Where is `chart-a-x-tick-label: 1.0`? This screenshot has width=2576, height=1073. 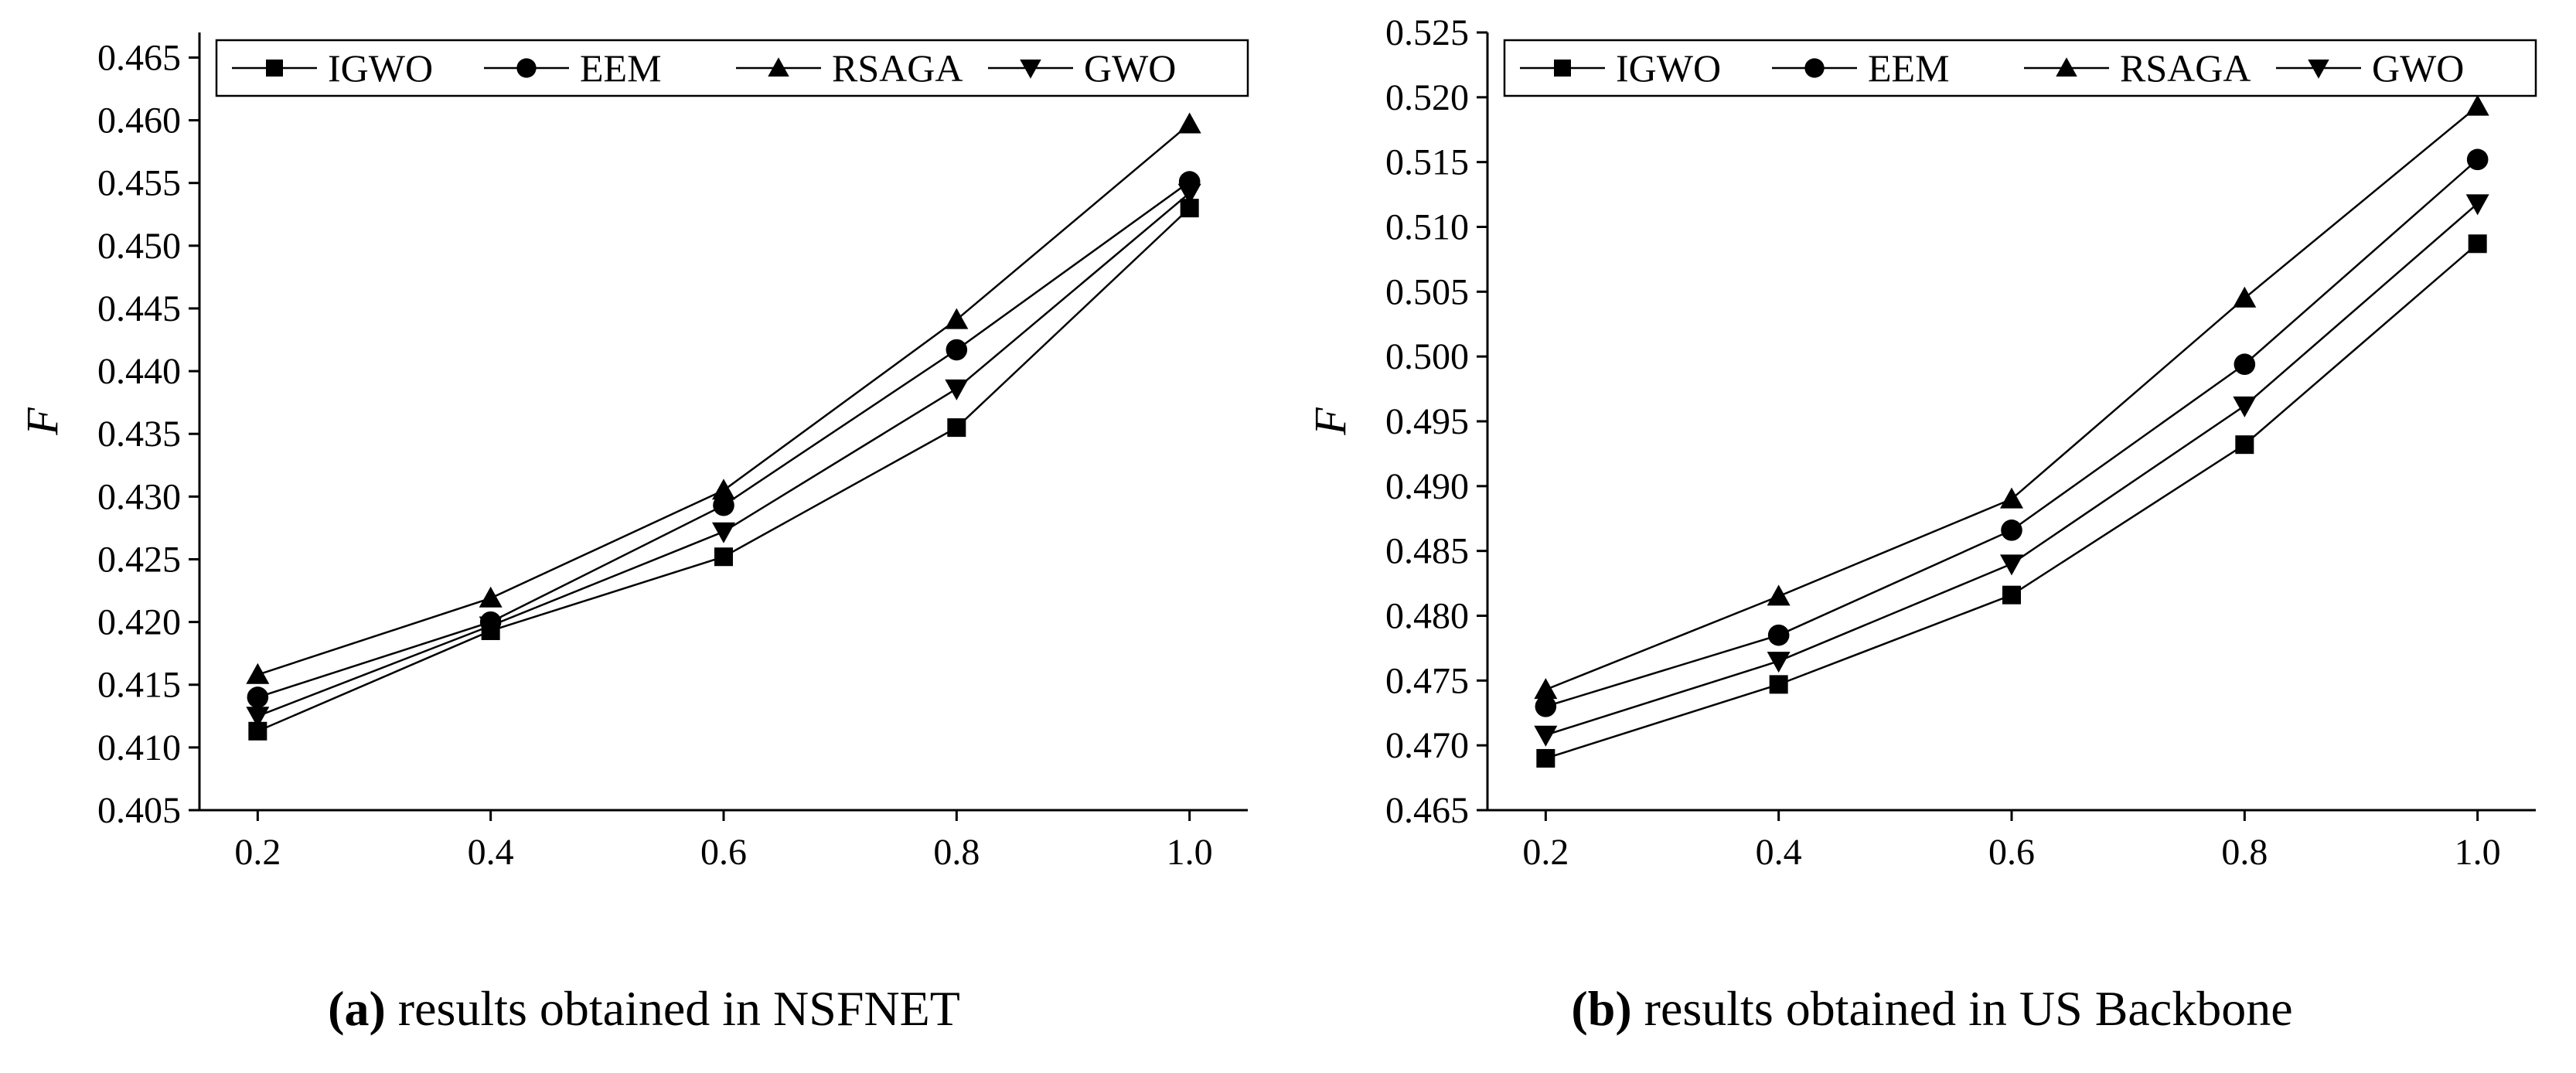
chart-a-x-tick-label: 1.0 is located at coordinates (1190, 852).